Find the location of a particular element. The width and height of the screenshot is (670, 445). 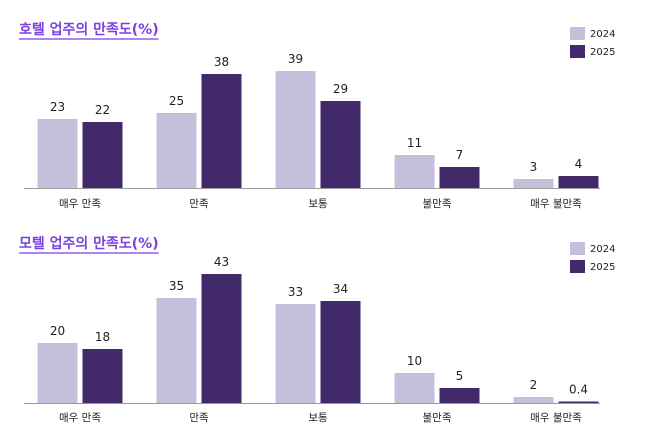

data-label-2024-1: 23 is located at coordinates (57, 107).